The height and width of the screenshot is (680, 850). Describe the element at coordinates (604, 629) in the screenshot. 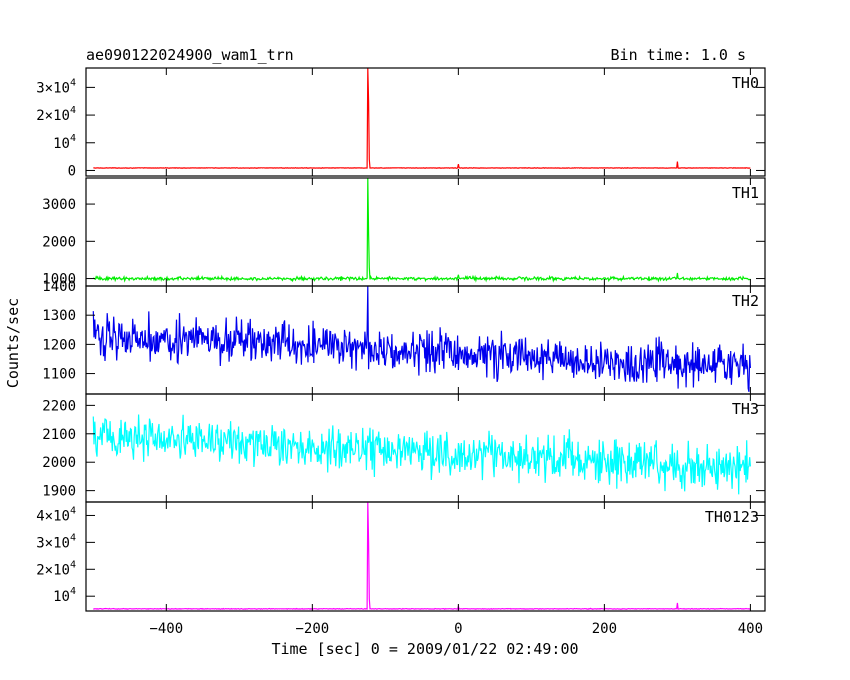

I see `x-tick-label: 200` at that location.